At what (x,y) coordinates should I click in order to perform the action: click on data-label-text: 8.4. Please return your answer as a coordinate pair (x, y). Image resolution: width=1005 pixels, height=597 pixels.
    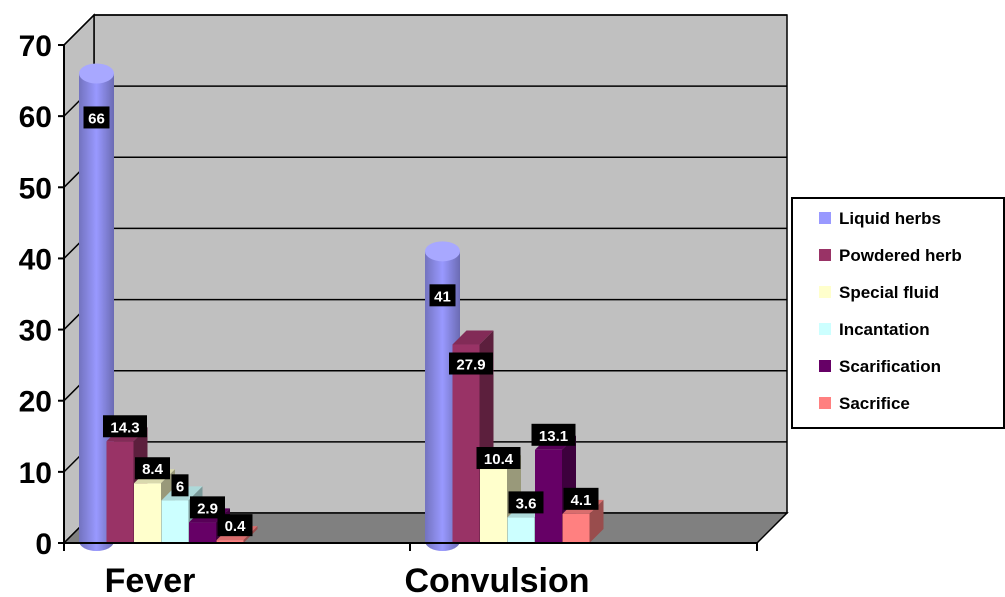
    Looking at the image, I should click on (153, 469).